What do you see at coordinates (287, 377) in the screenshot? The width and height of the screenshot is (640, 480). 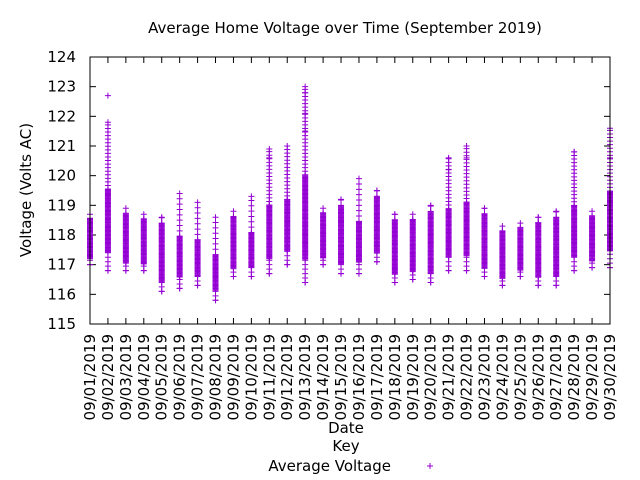 I see `x-tick-label: 09/12/2019` at bounding box center [287, 377].